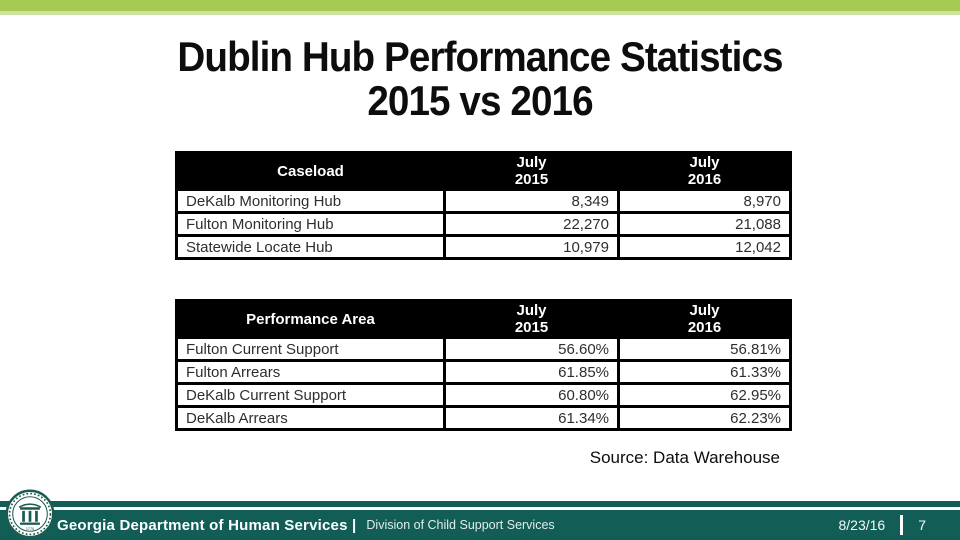 The height and width of the screenshot is (540, 960). I want to click on page-number-divider, so click(902, 525).